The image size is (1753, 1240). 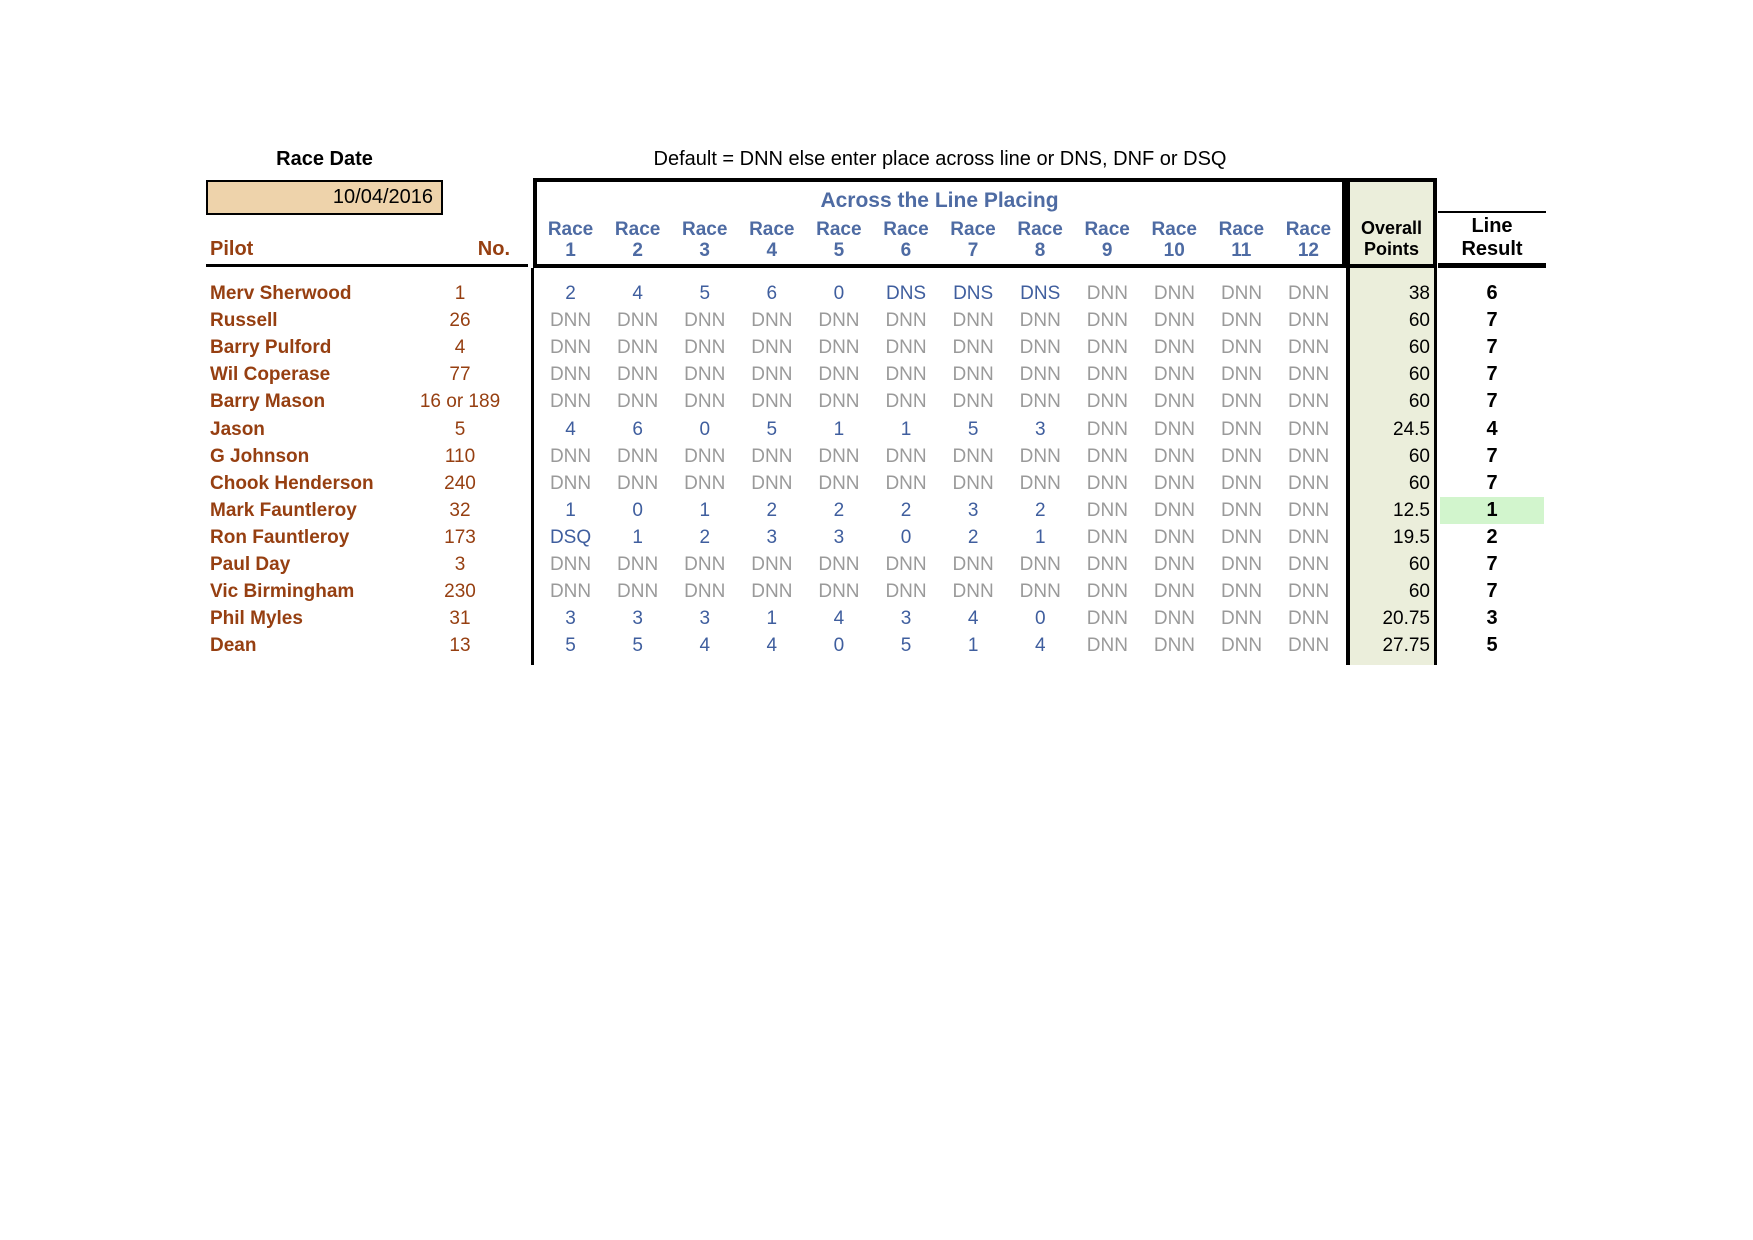 I want to click on line-result-cell: 2, so click(x=1492, y=536).